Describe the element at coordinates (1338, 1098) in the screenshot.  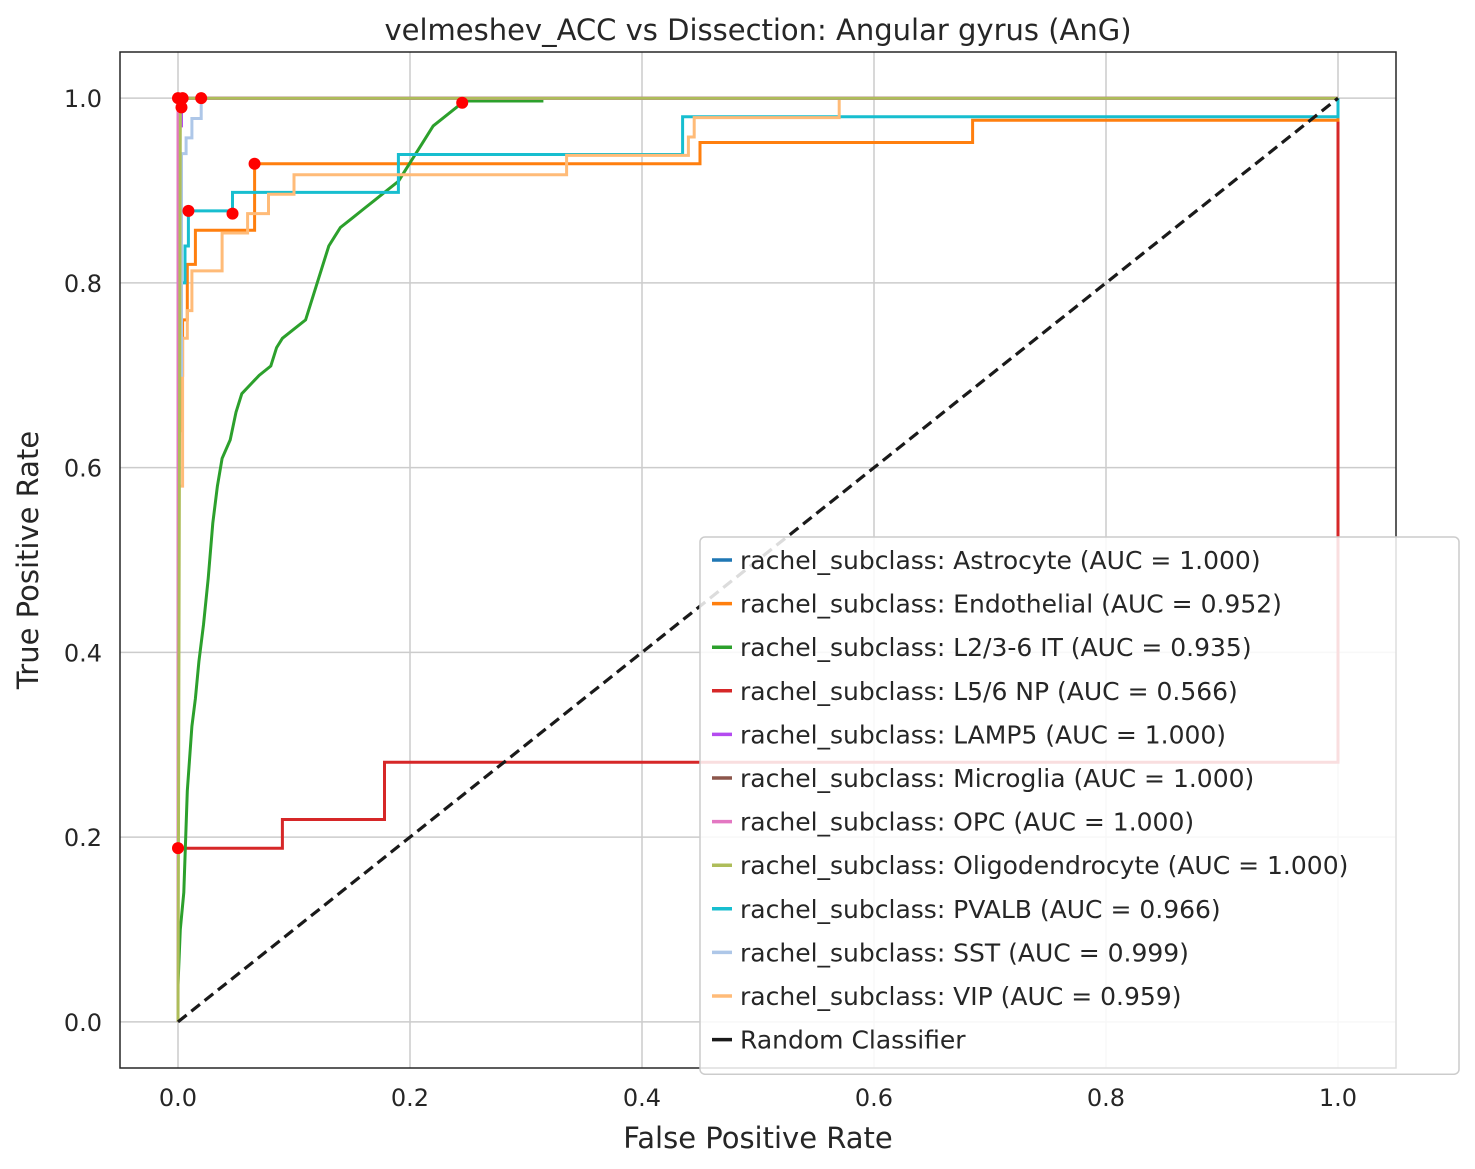
I see `x-tick-label: 1.0` at that location.